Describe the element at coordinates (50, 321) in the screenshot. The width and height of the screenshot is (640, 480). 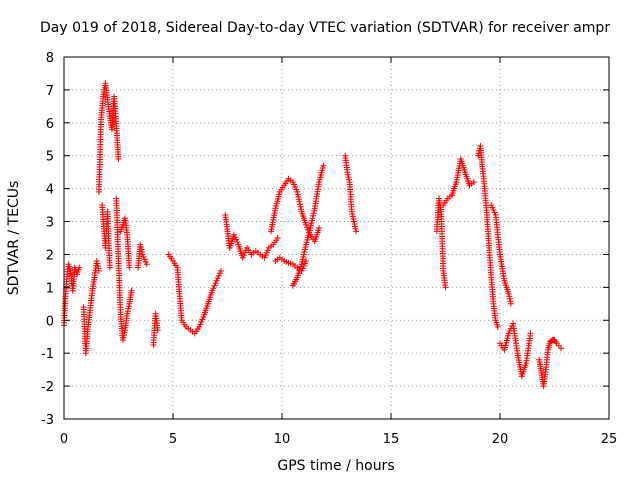
I see `y-tick-label: 0` at that location.